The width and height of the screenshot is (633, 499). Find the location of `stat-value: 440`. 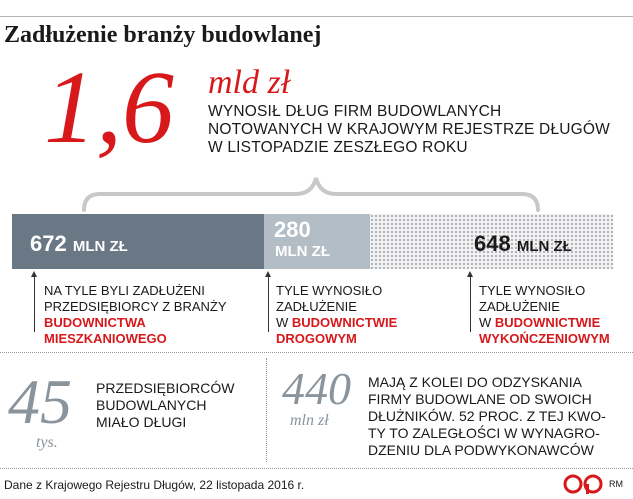

stat-value: 440 is located at coordinates (316, 388).